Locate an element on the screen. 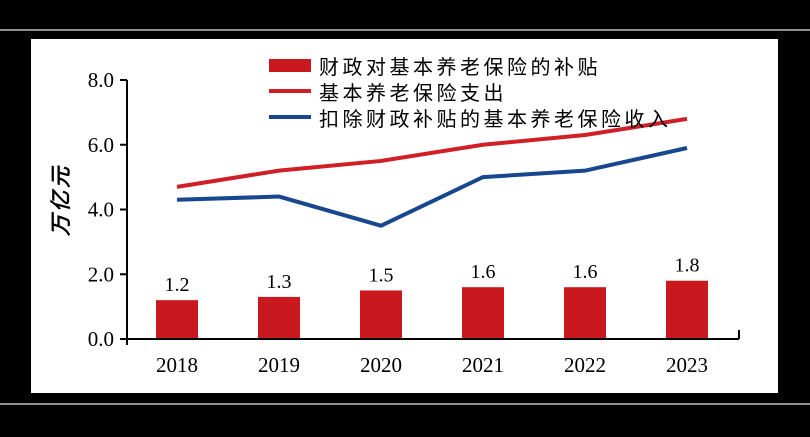 The height and width of the screenshot is (437, 810). x-tick-label: 2018 is located at coordinates (177, 365).